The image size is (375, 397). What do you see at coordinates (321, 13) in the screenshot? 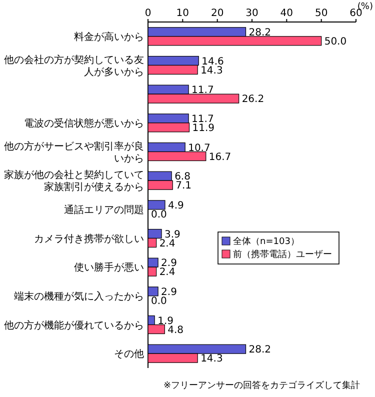
I see `x-tick-label: 50` at bounding box center [321, 13].